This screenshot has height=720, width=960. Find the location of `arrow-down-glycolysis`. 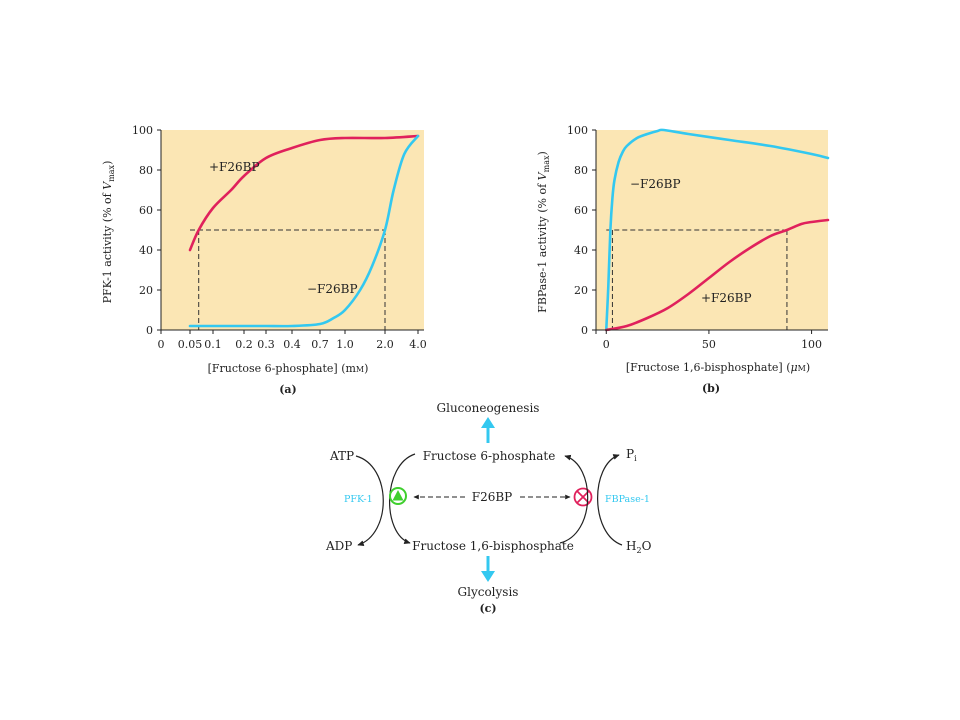

arrow-down-glycolysis is located at coordinates (488, 569).